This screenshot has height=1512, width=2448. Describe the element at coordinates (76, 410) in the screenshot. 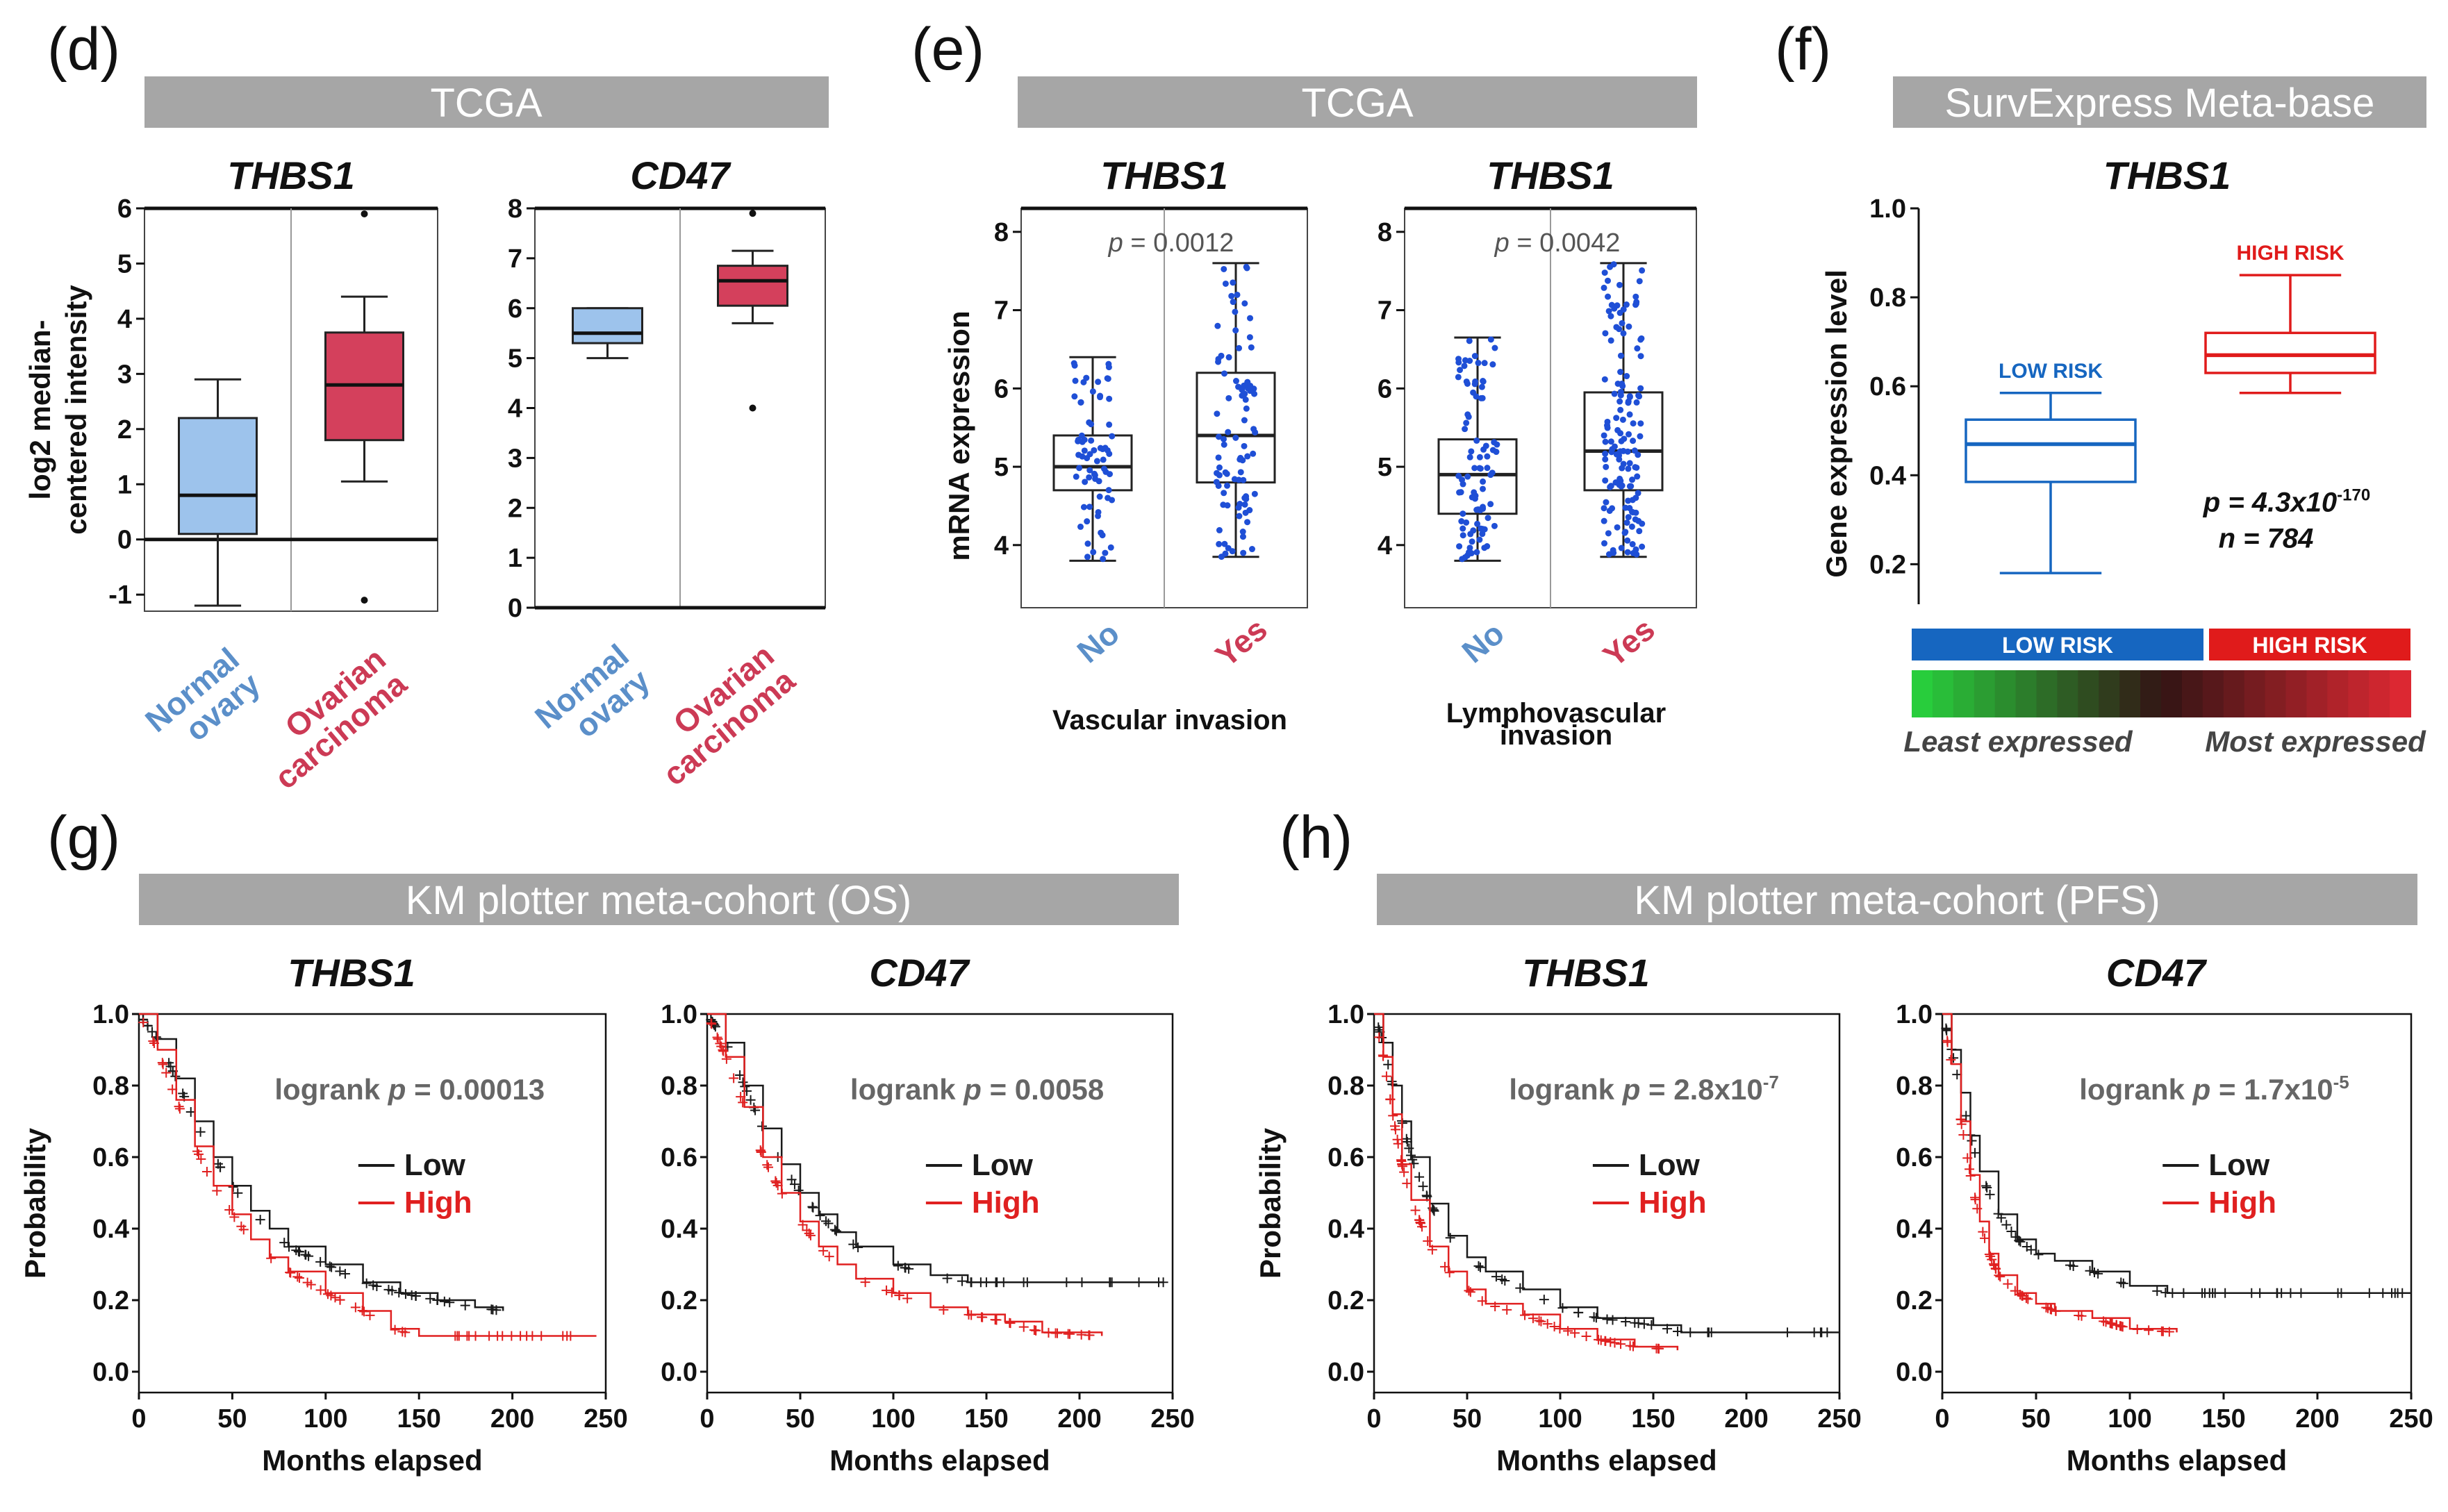

I see `d1-ylabel-line2: centered intensity` at that location.